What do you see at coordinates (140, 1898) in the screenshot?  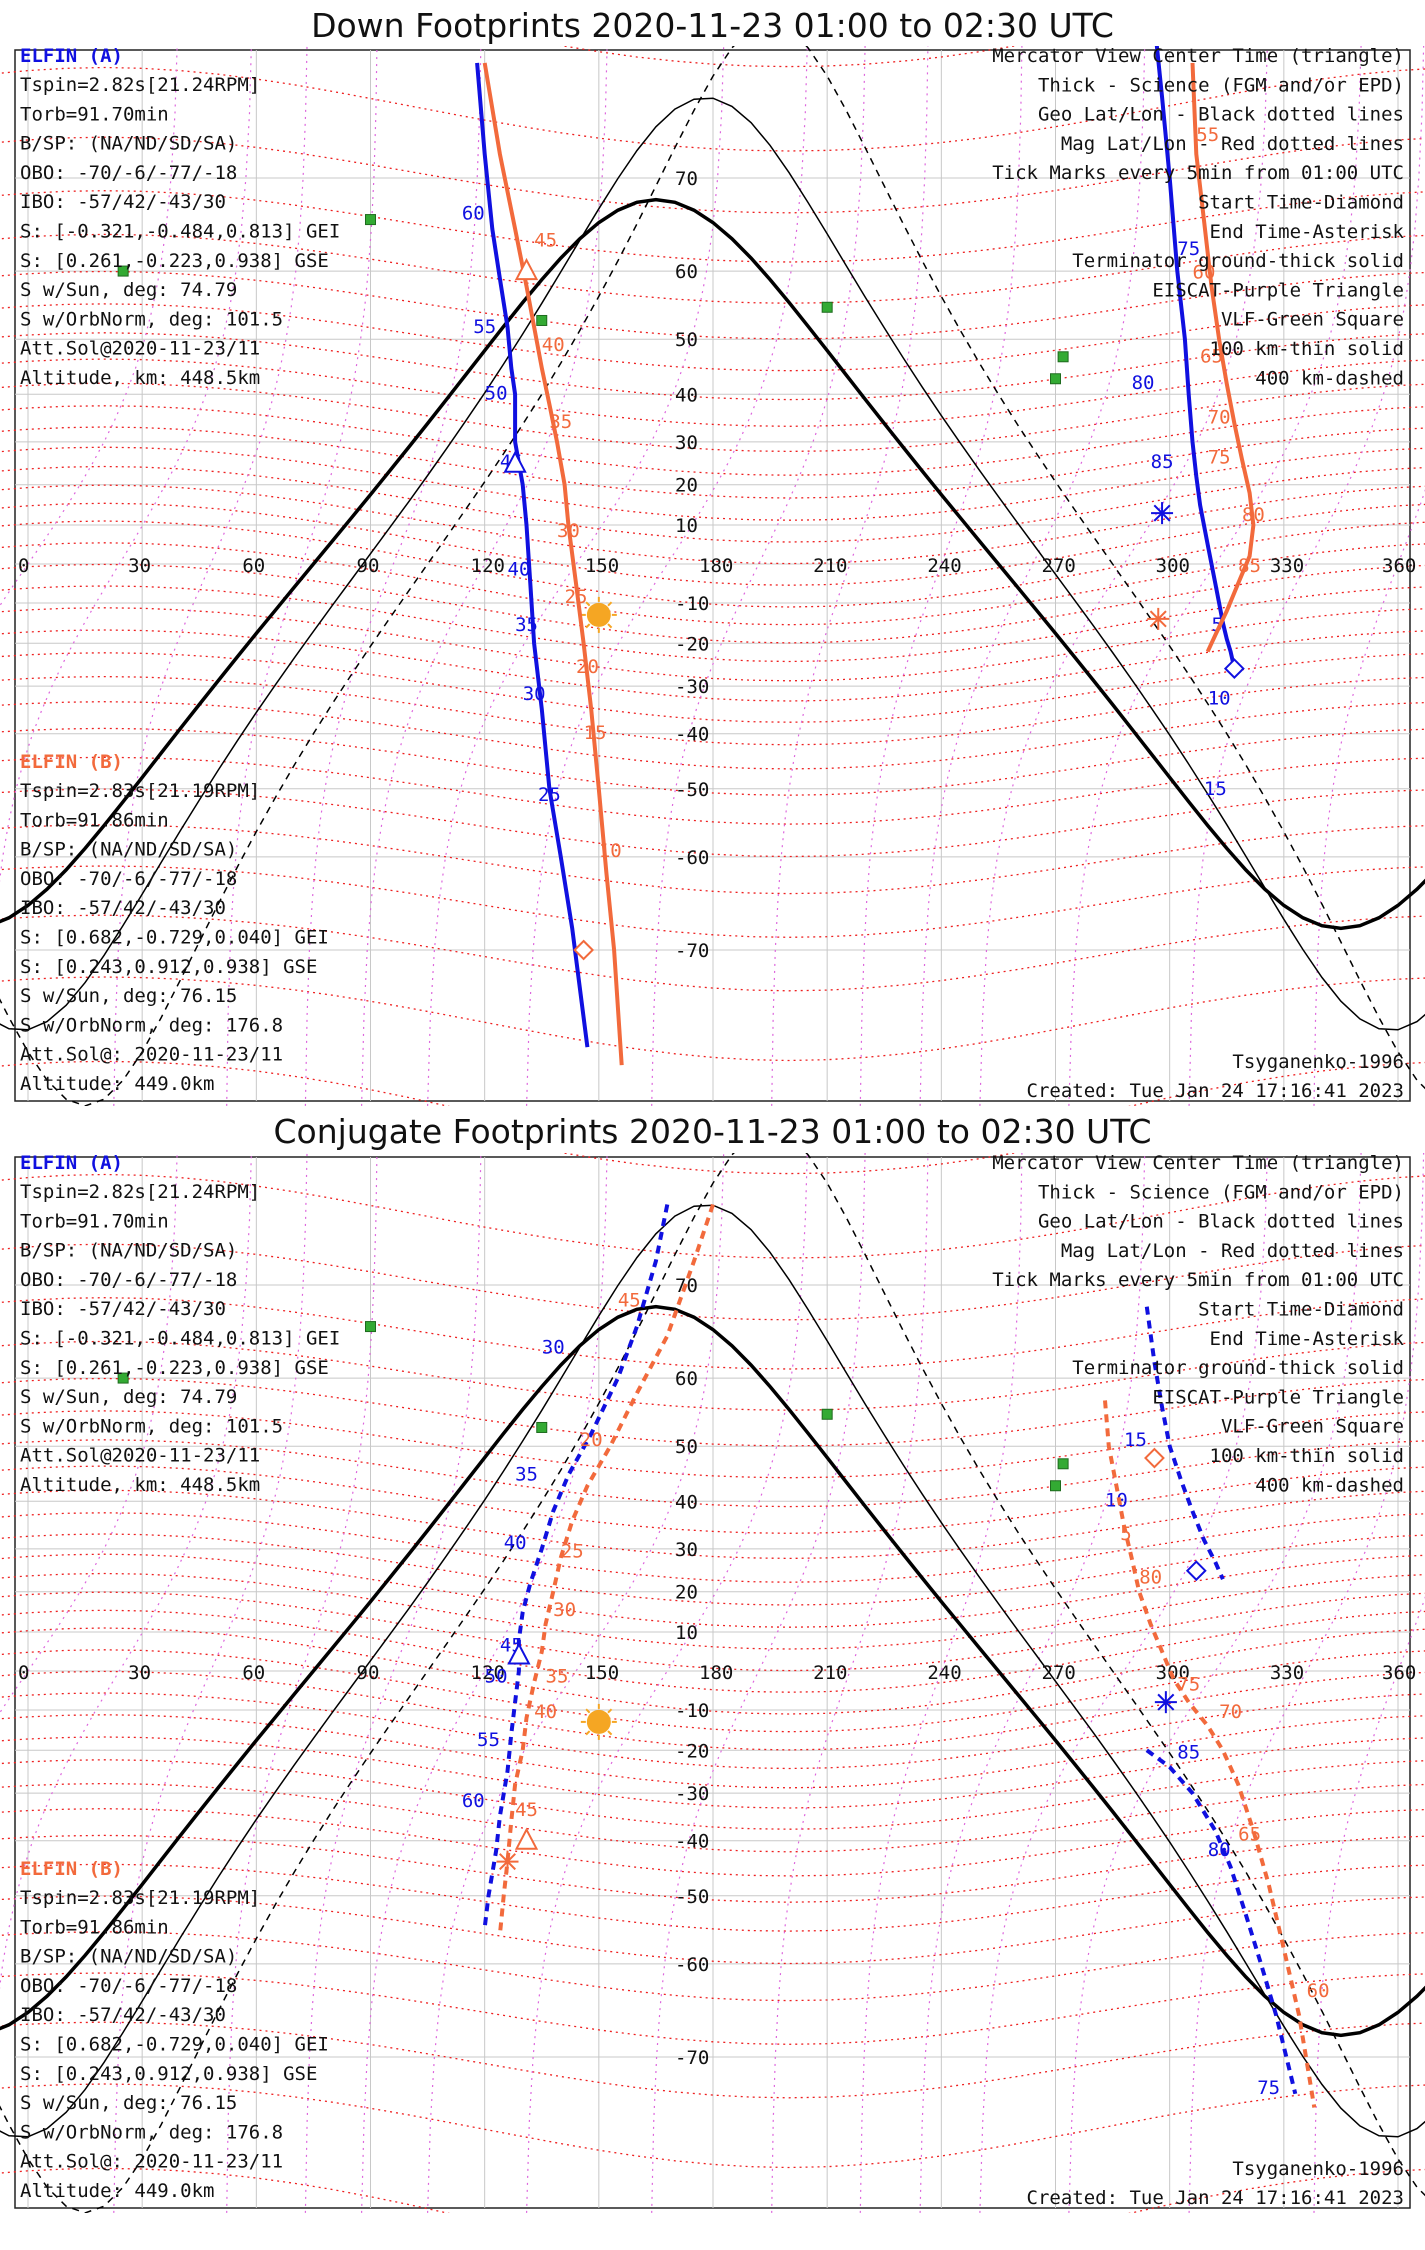 I see `p2-elfin-b-info-line: Tspin=2.83s[21.19RPM]` at bounding box center [140, 1898].